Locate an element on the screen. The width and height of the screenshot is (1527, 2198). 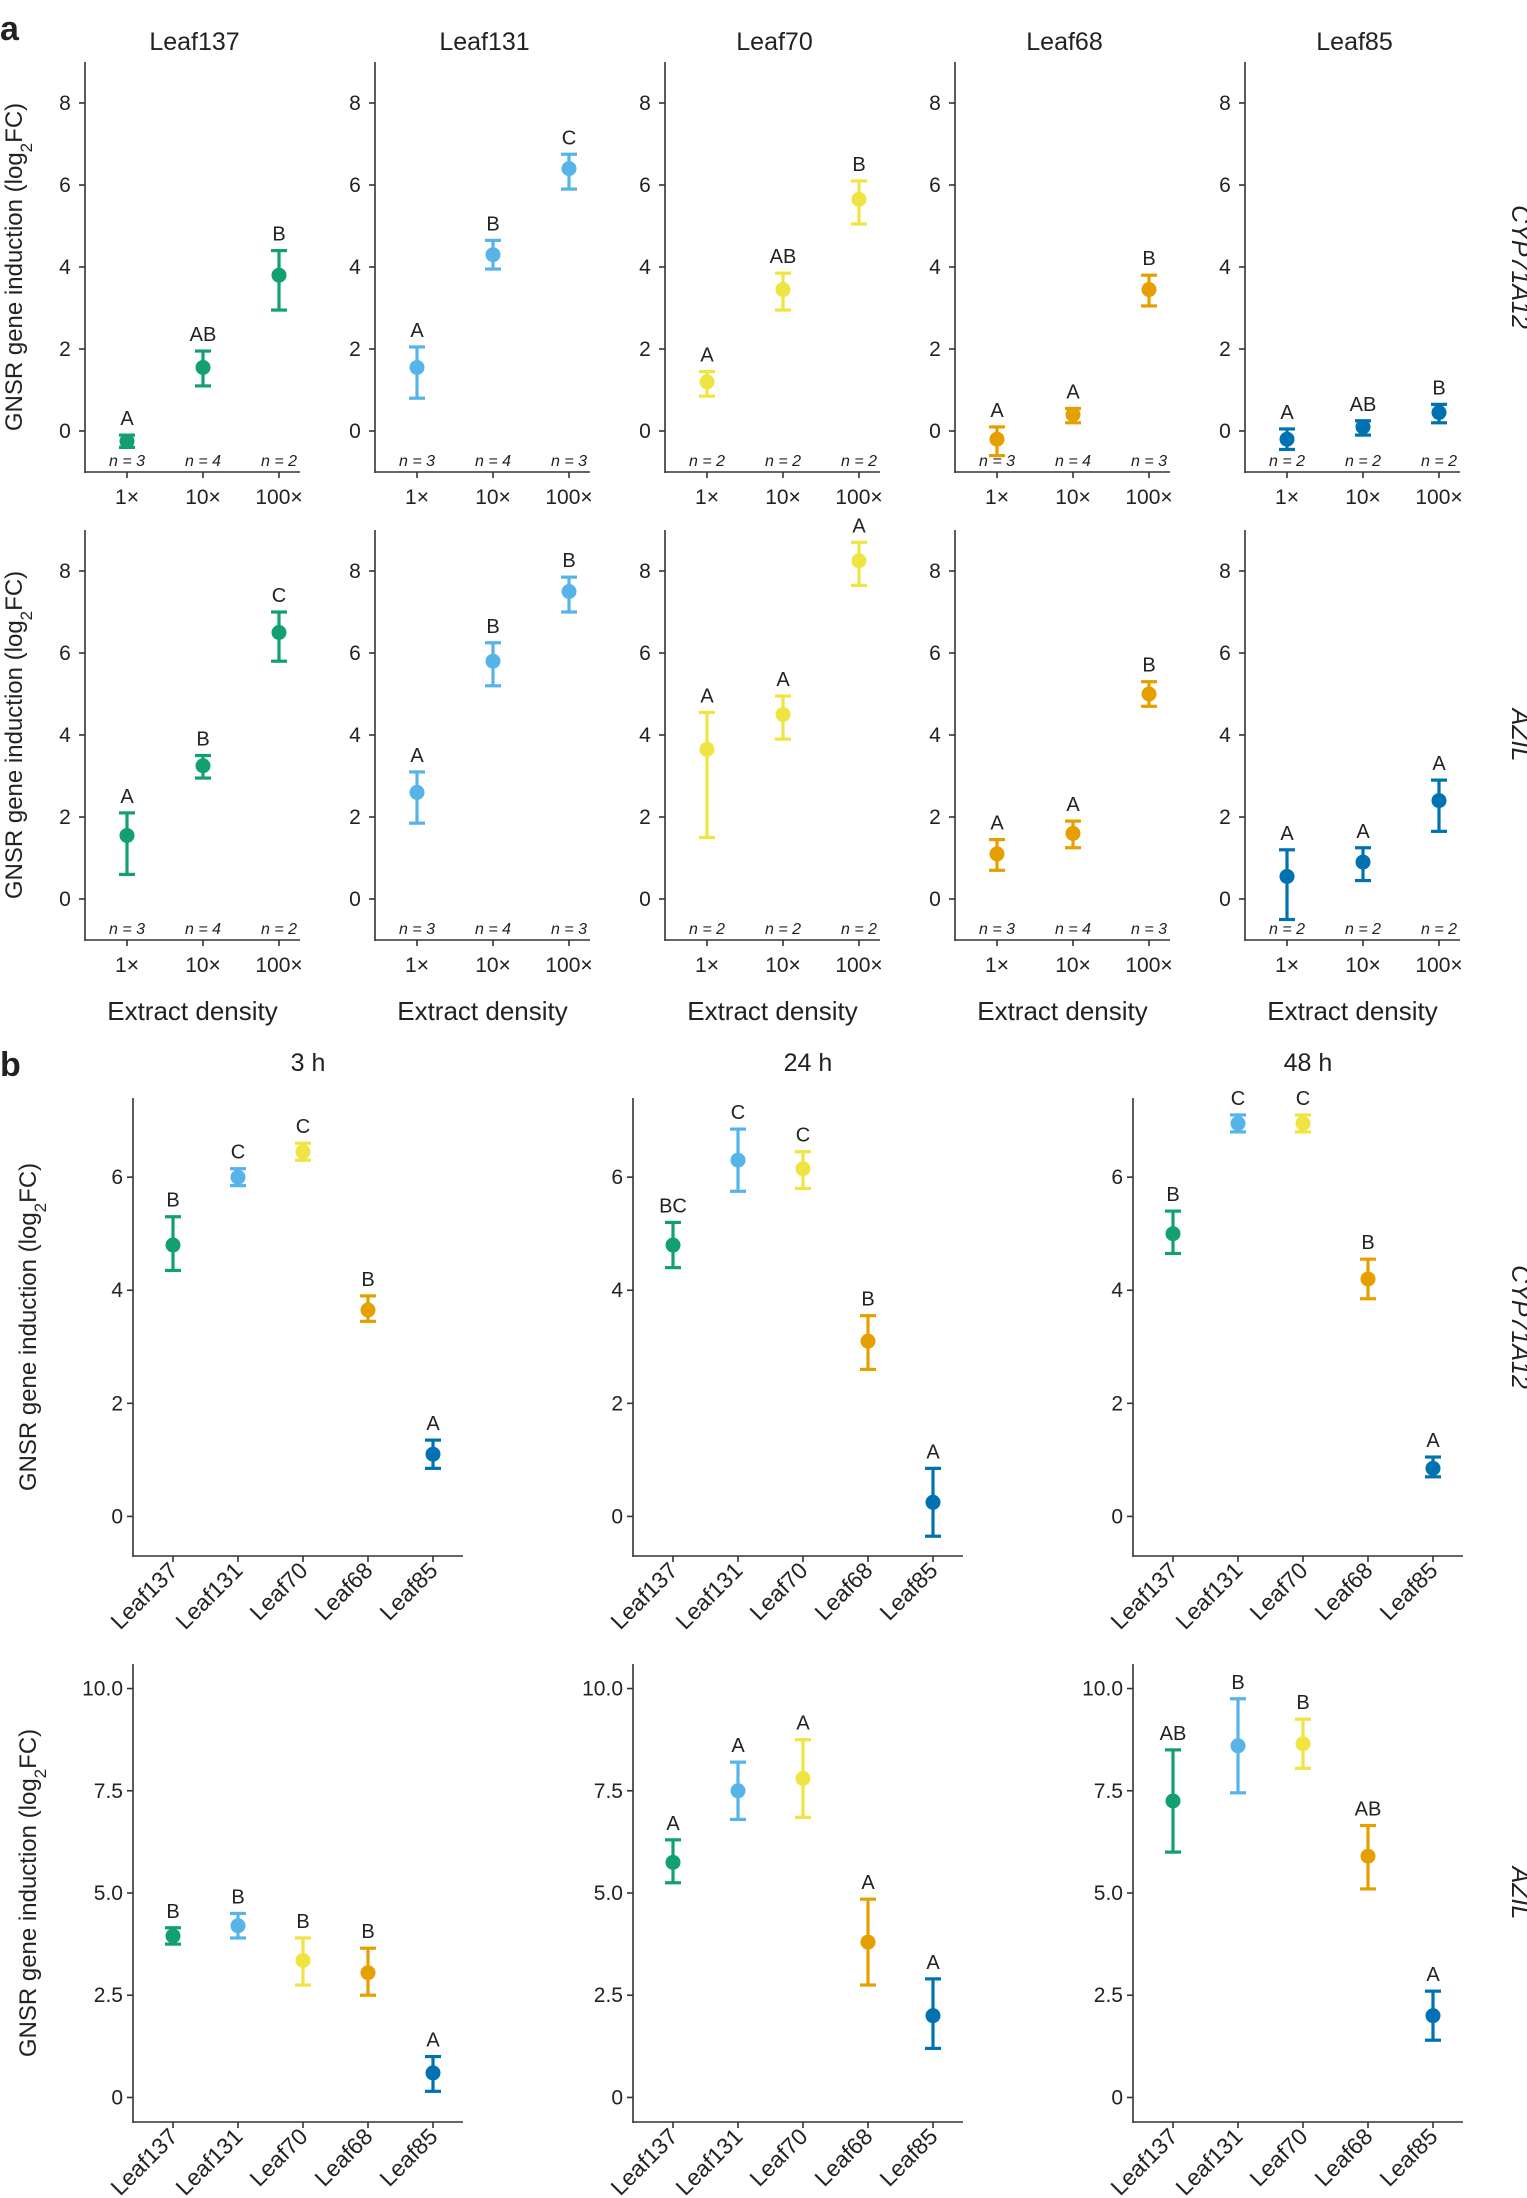
data-point-leaf68: AB is located at coordinates (1368, 1845).